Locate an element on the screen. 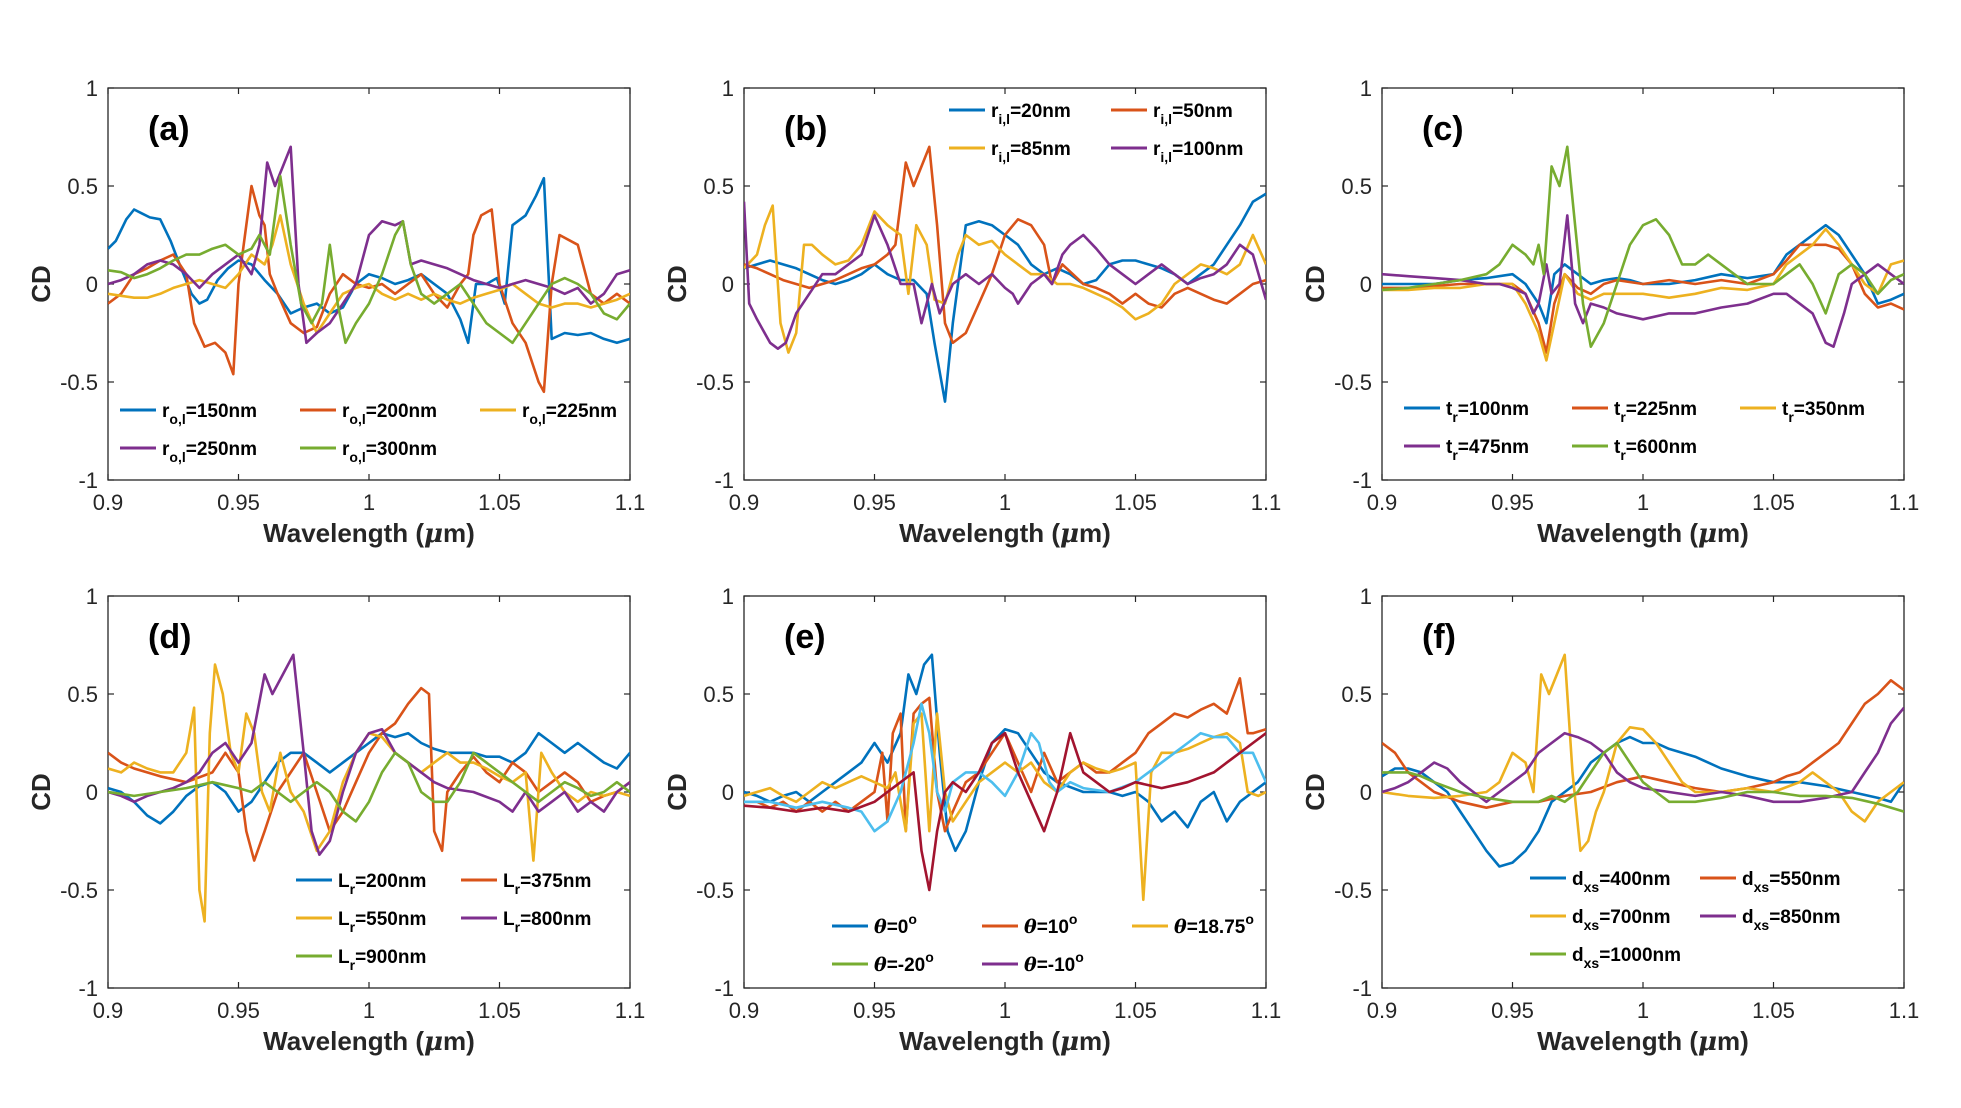 The height and width of the screenshot is (1108, 1961). legend-entry: ri,l=85nm is located at coordinates (1031, 152).